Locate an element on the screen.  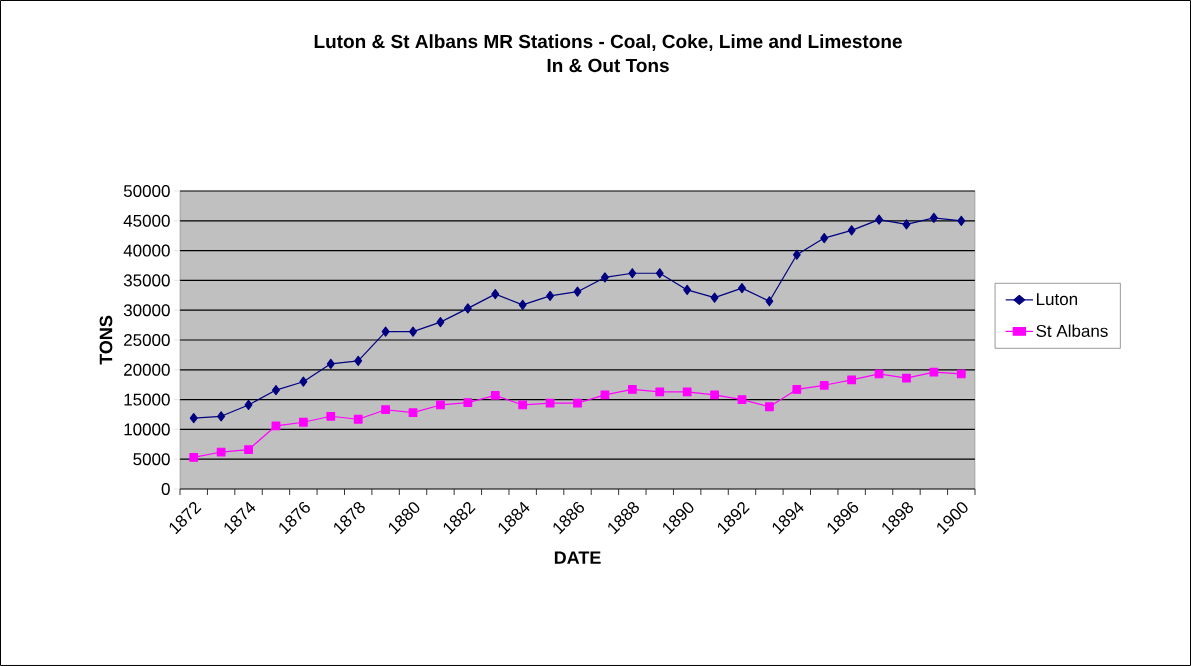
y-tick-label: 0 is located at coordinates (165, 489).